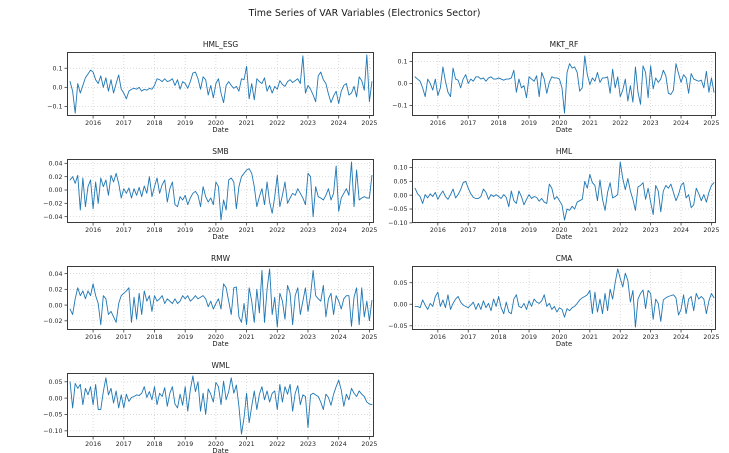  I want to click on subplot-title-cma: CMA, so click(564, 258).